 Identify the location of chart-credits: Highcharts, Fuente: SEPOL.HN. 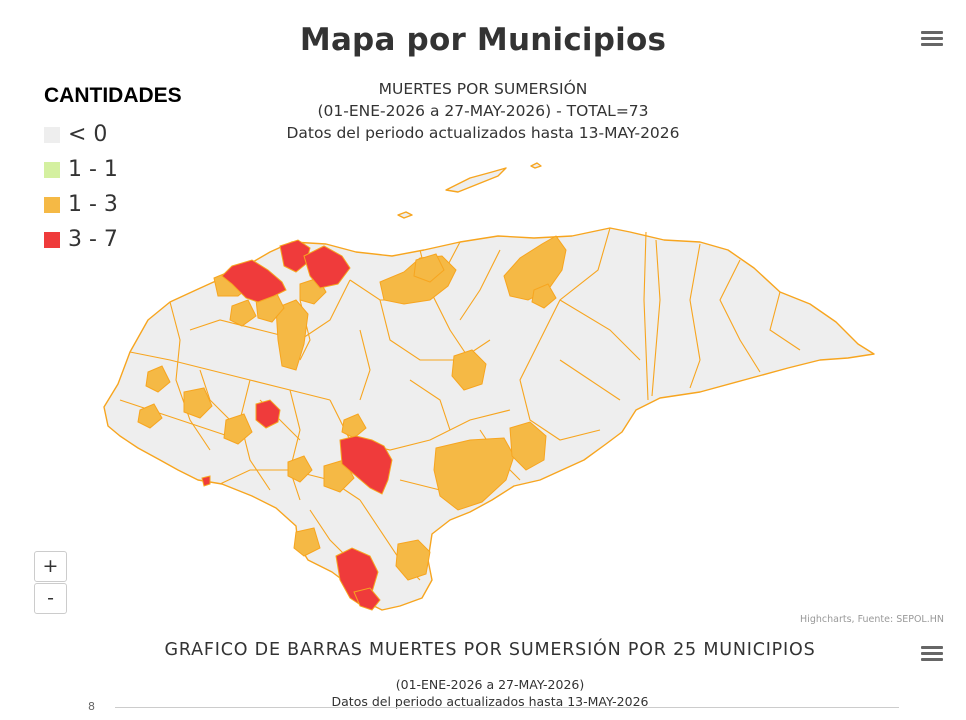
(872, 619).